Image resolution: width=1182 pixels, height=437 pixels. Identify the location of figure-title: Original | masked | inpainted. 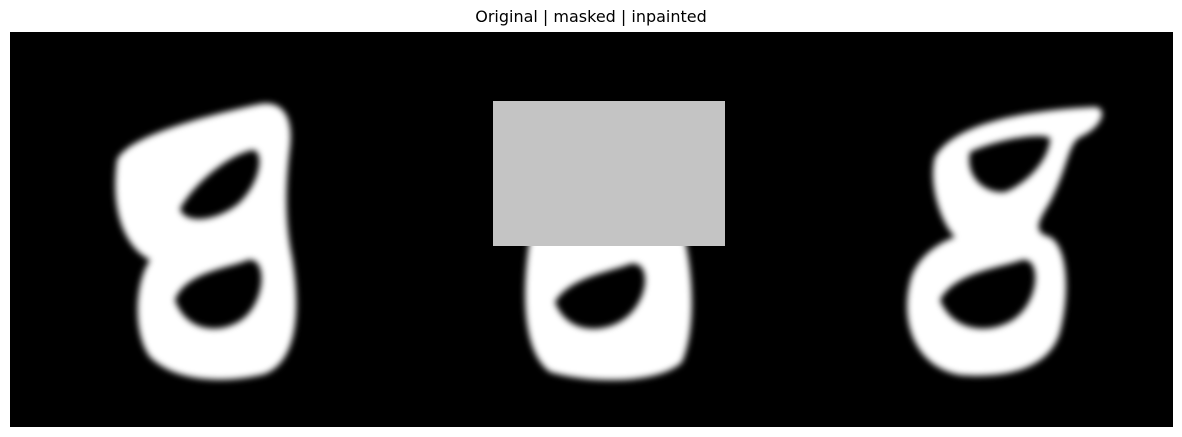
(591, 16).